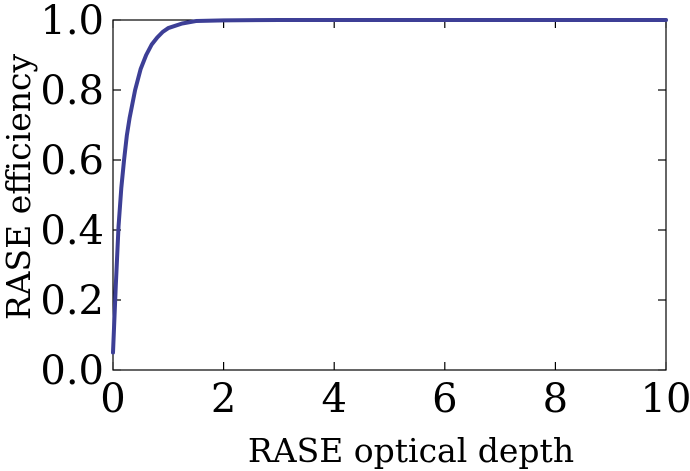 The height and width of the screenshot is (471, 690). I want to click on y-tick-labels: 0.0 0.2 0.4 0.6 0.8 1.0, so click(72, 197).